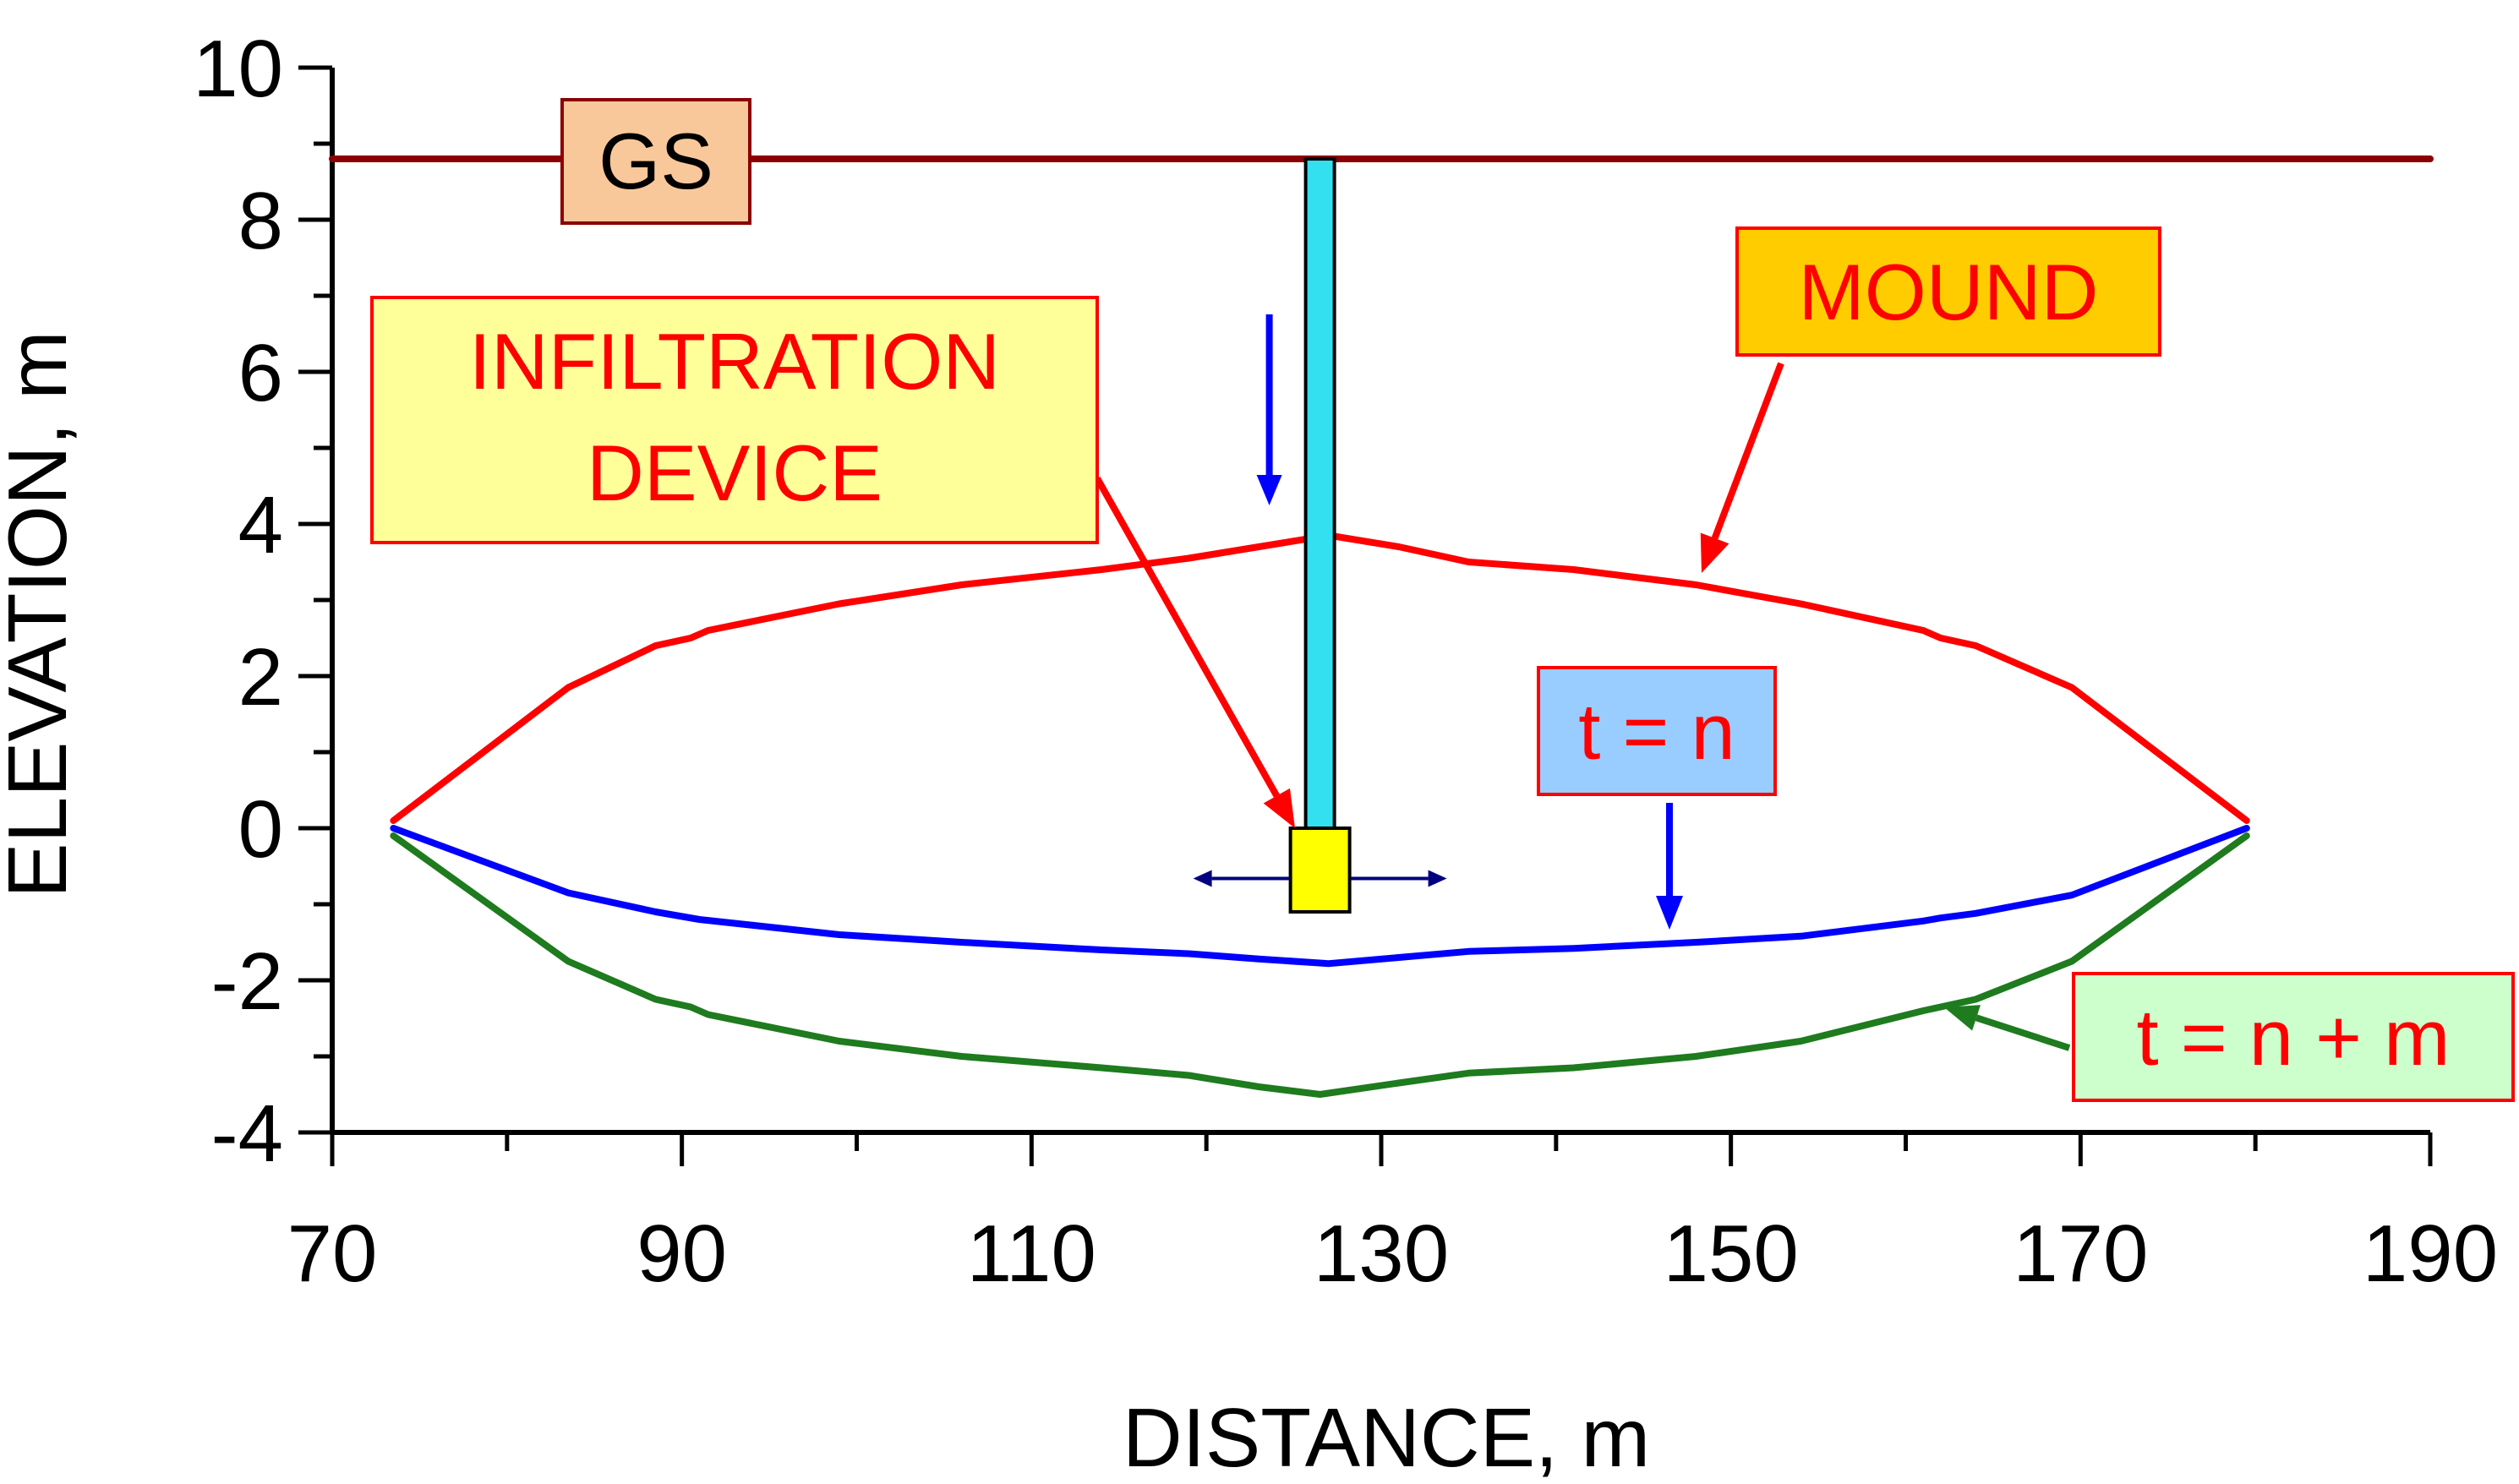  I want to click on x-tick-label: 70, so click(332, 1254).